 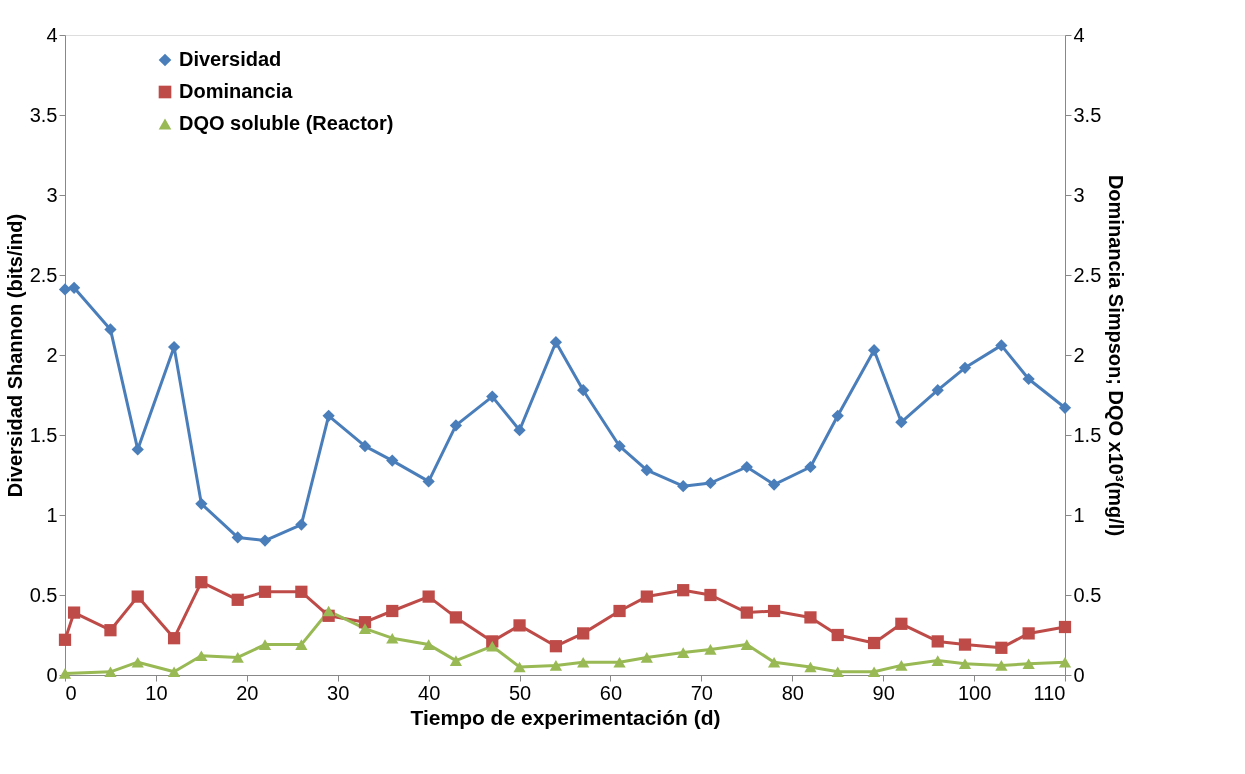 What do you see at coordinates (230, 59) in the screenshot?
I see `legend-label: Diversidad` at bounding box center [230, 59].